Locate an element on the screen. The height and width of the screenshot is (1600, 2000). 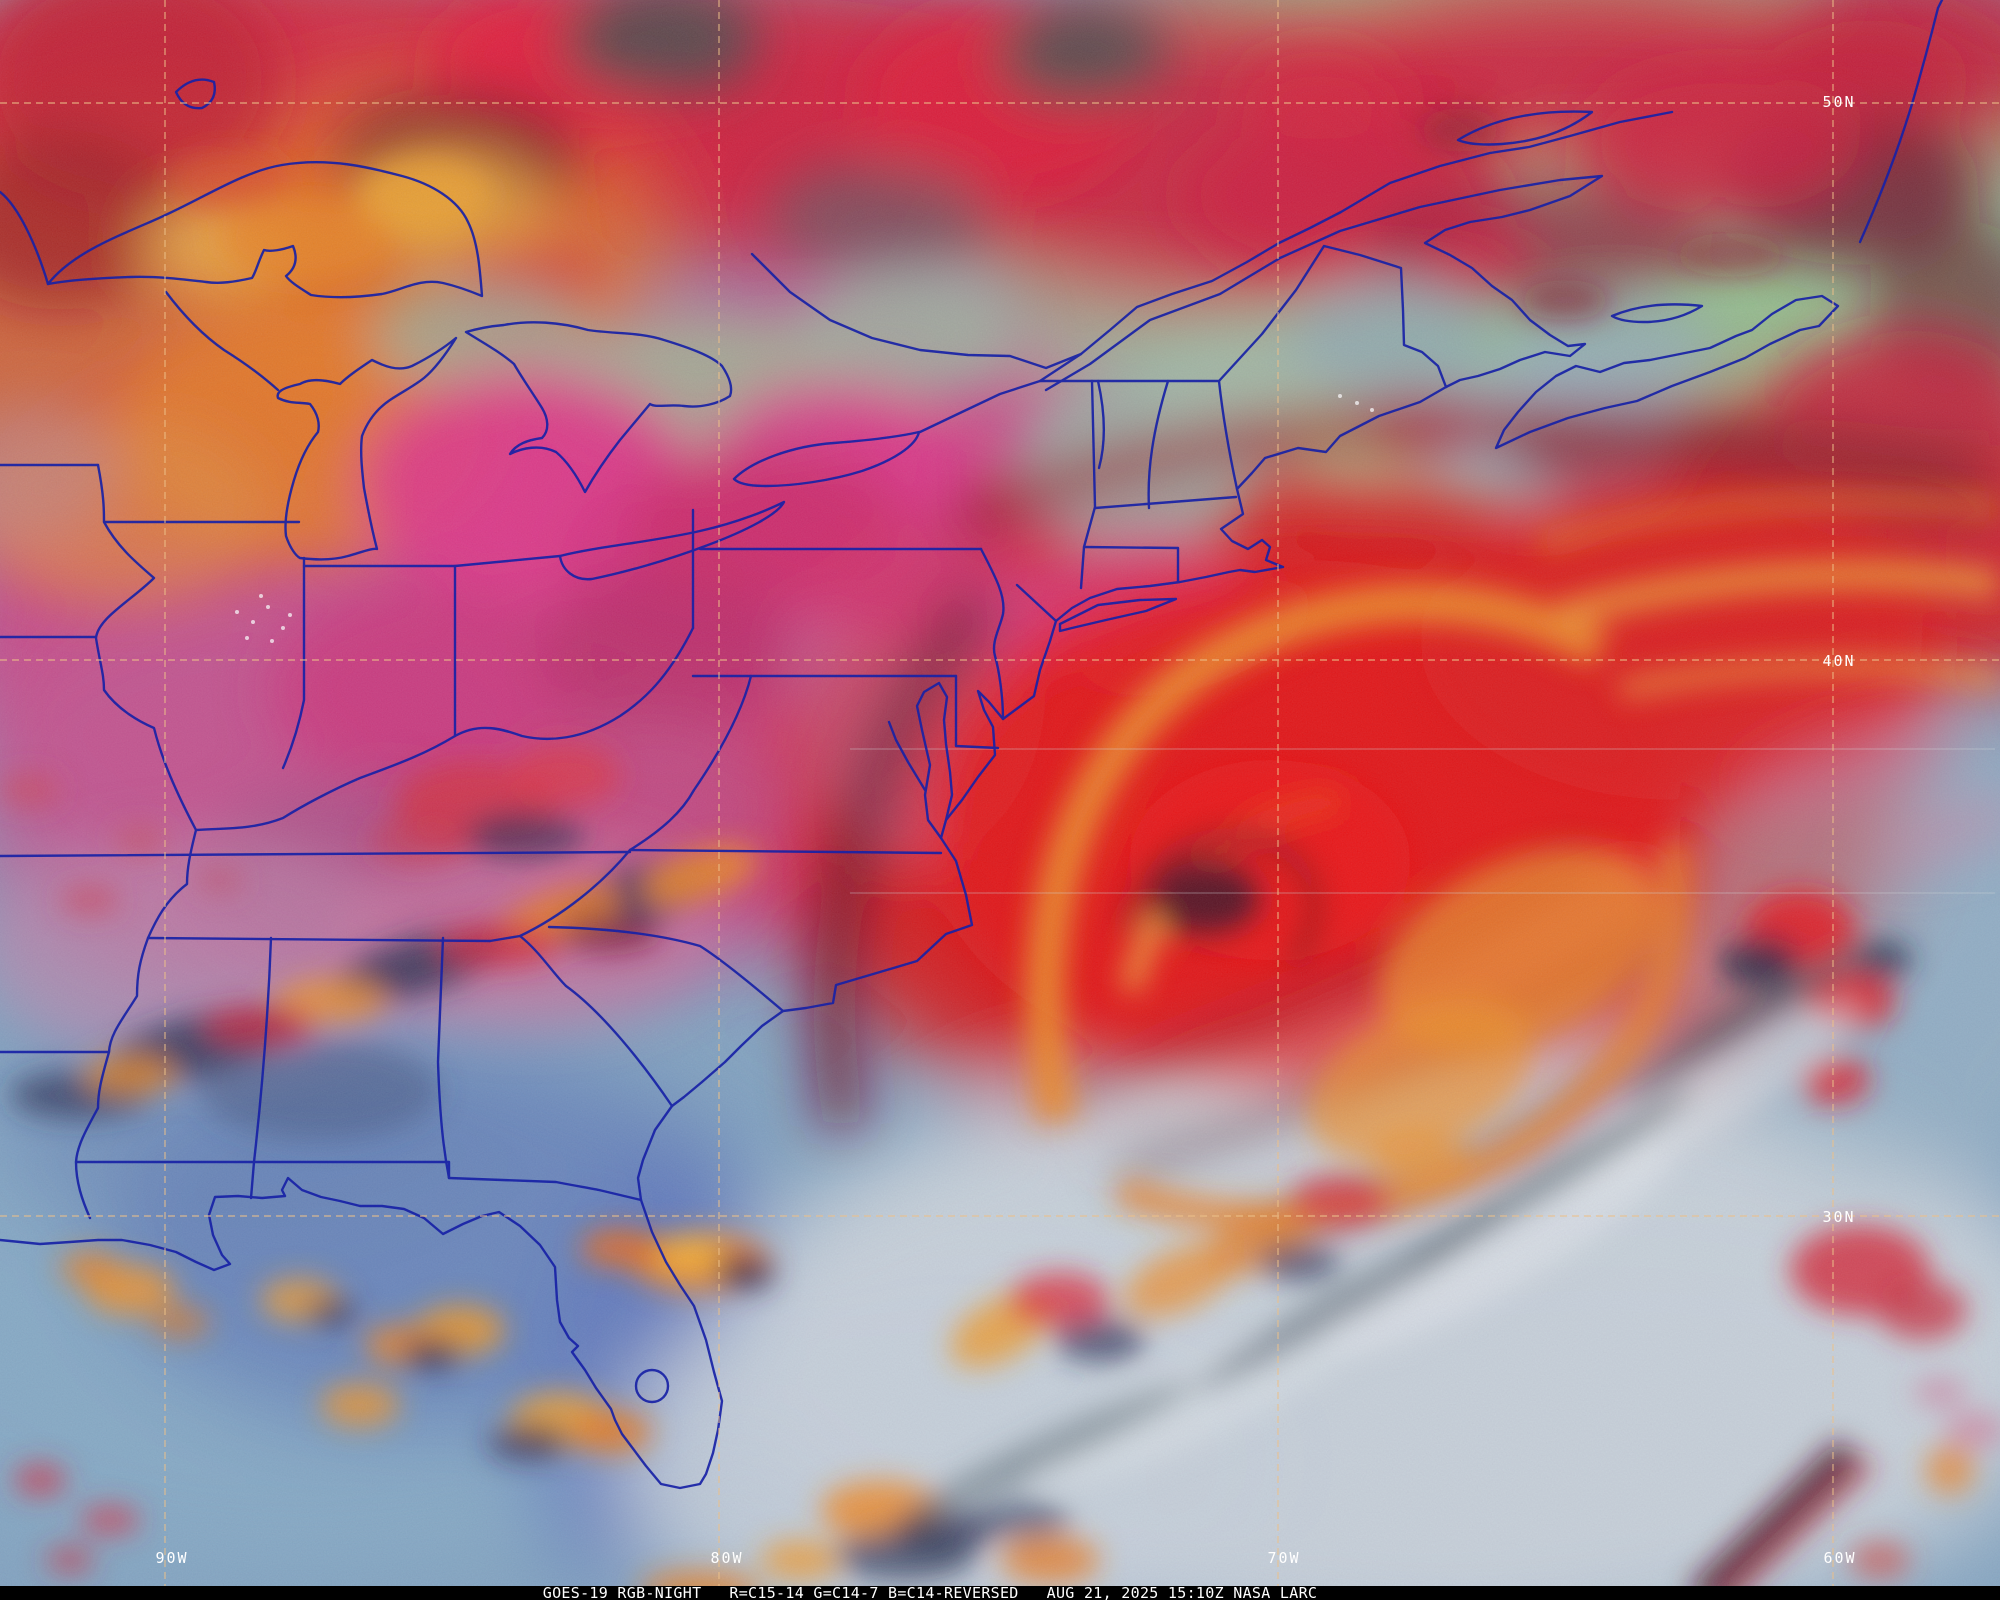
florida-georgia-line is located at coordinates (545, 1189).